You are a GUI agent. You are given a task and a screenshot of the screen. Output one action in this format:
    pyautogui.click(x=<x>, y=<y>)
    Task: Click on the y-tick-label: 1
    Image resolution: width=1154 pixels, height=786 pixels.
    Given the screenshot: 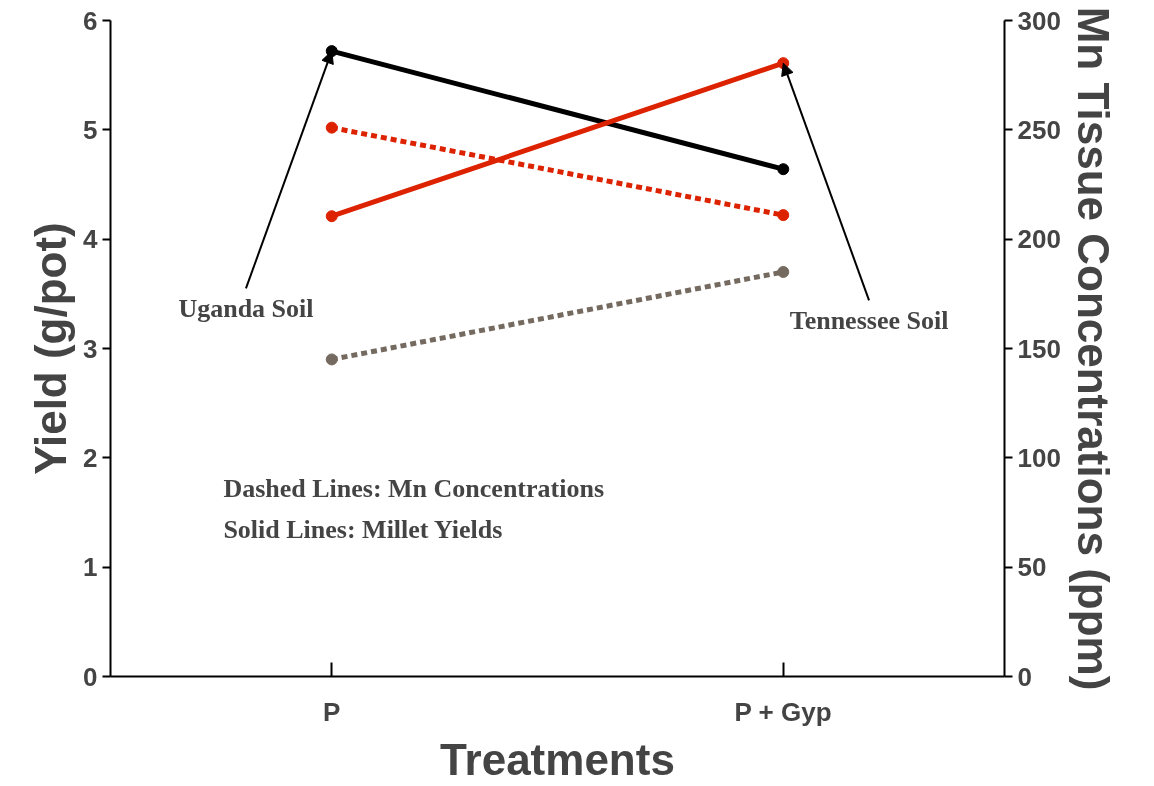 What is the action you would take?
    pyautogui.click(x=90, y=567)
    